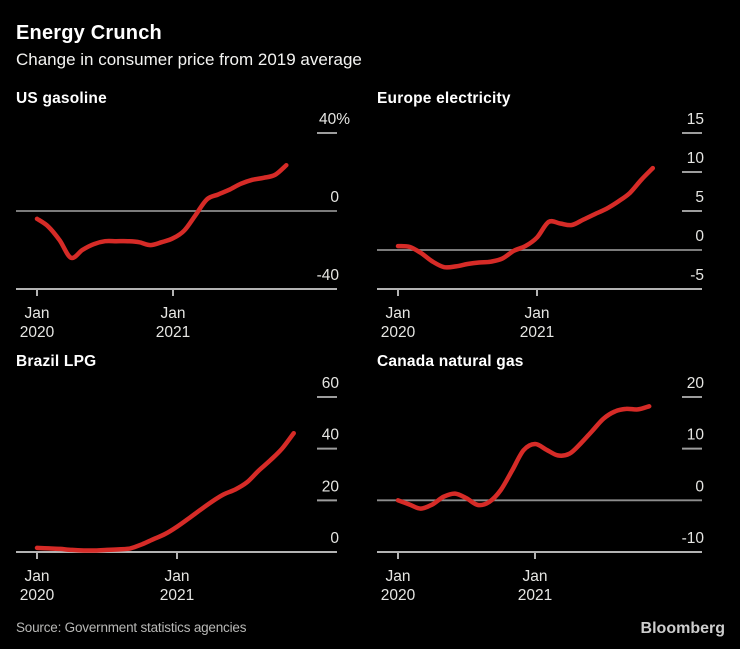 Image resolution: width=740 pixels, height=649 pixels. I want to click on chart-title-us-gasoline: US gasoline, so click(61, 98).